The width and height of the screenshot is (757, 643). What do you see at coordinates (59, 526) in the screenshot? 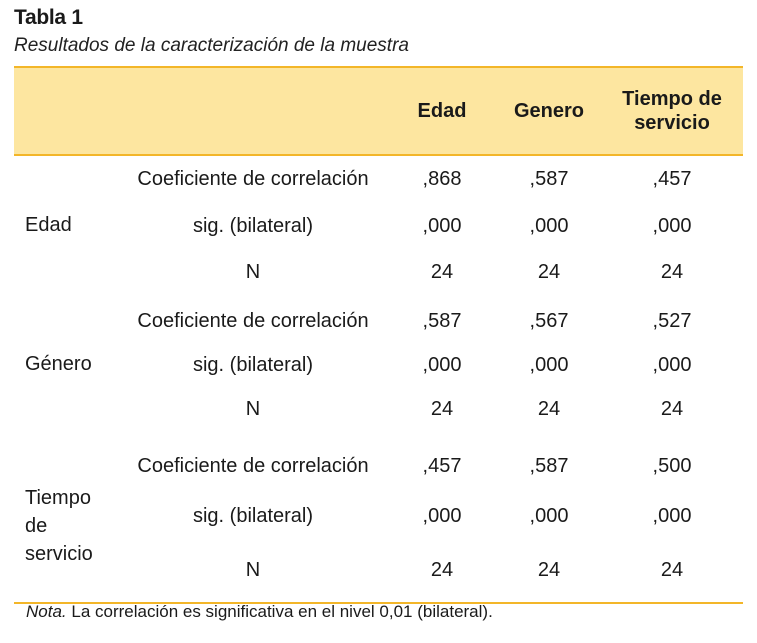
I see `group-label: Tiempo de servicio` at bounding box center [59, 526].